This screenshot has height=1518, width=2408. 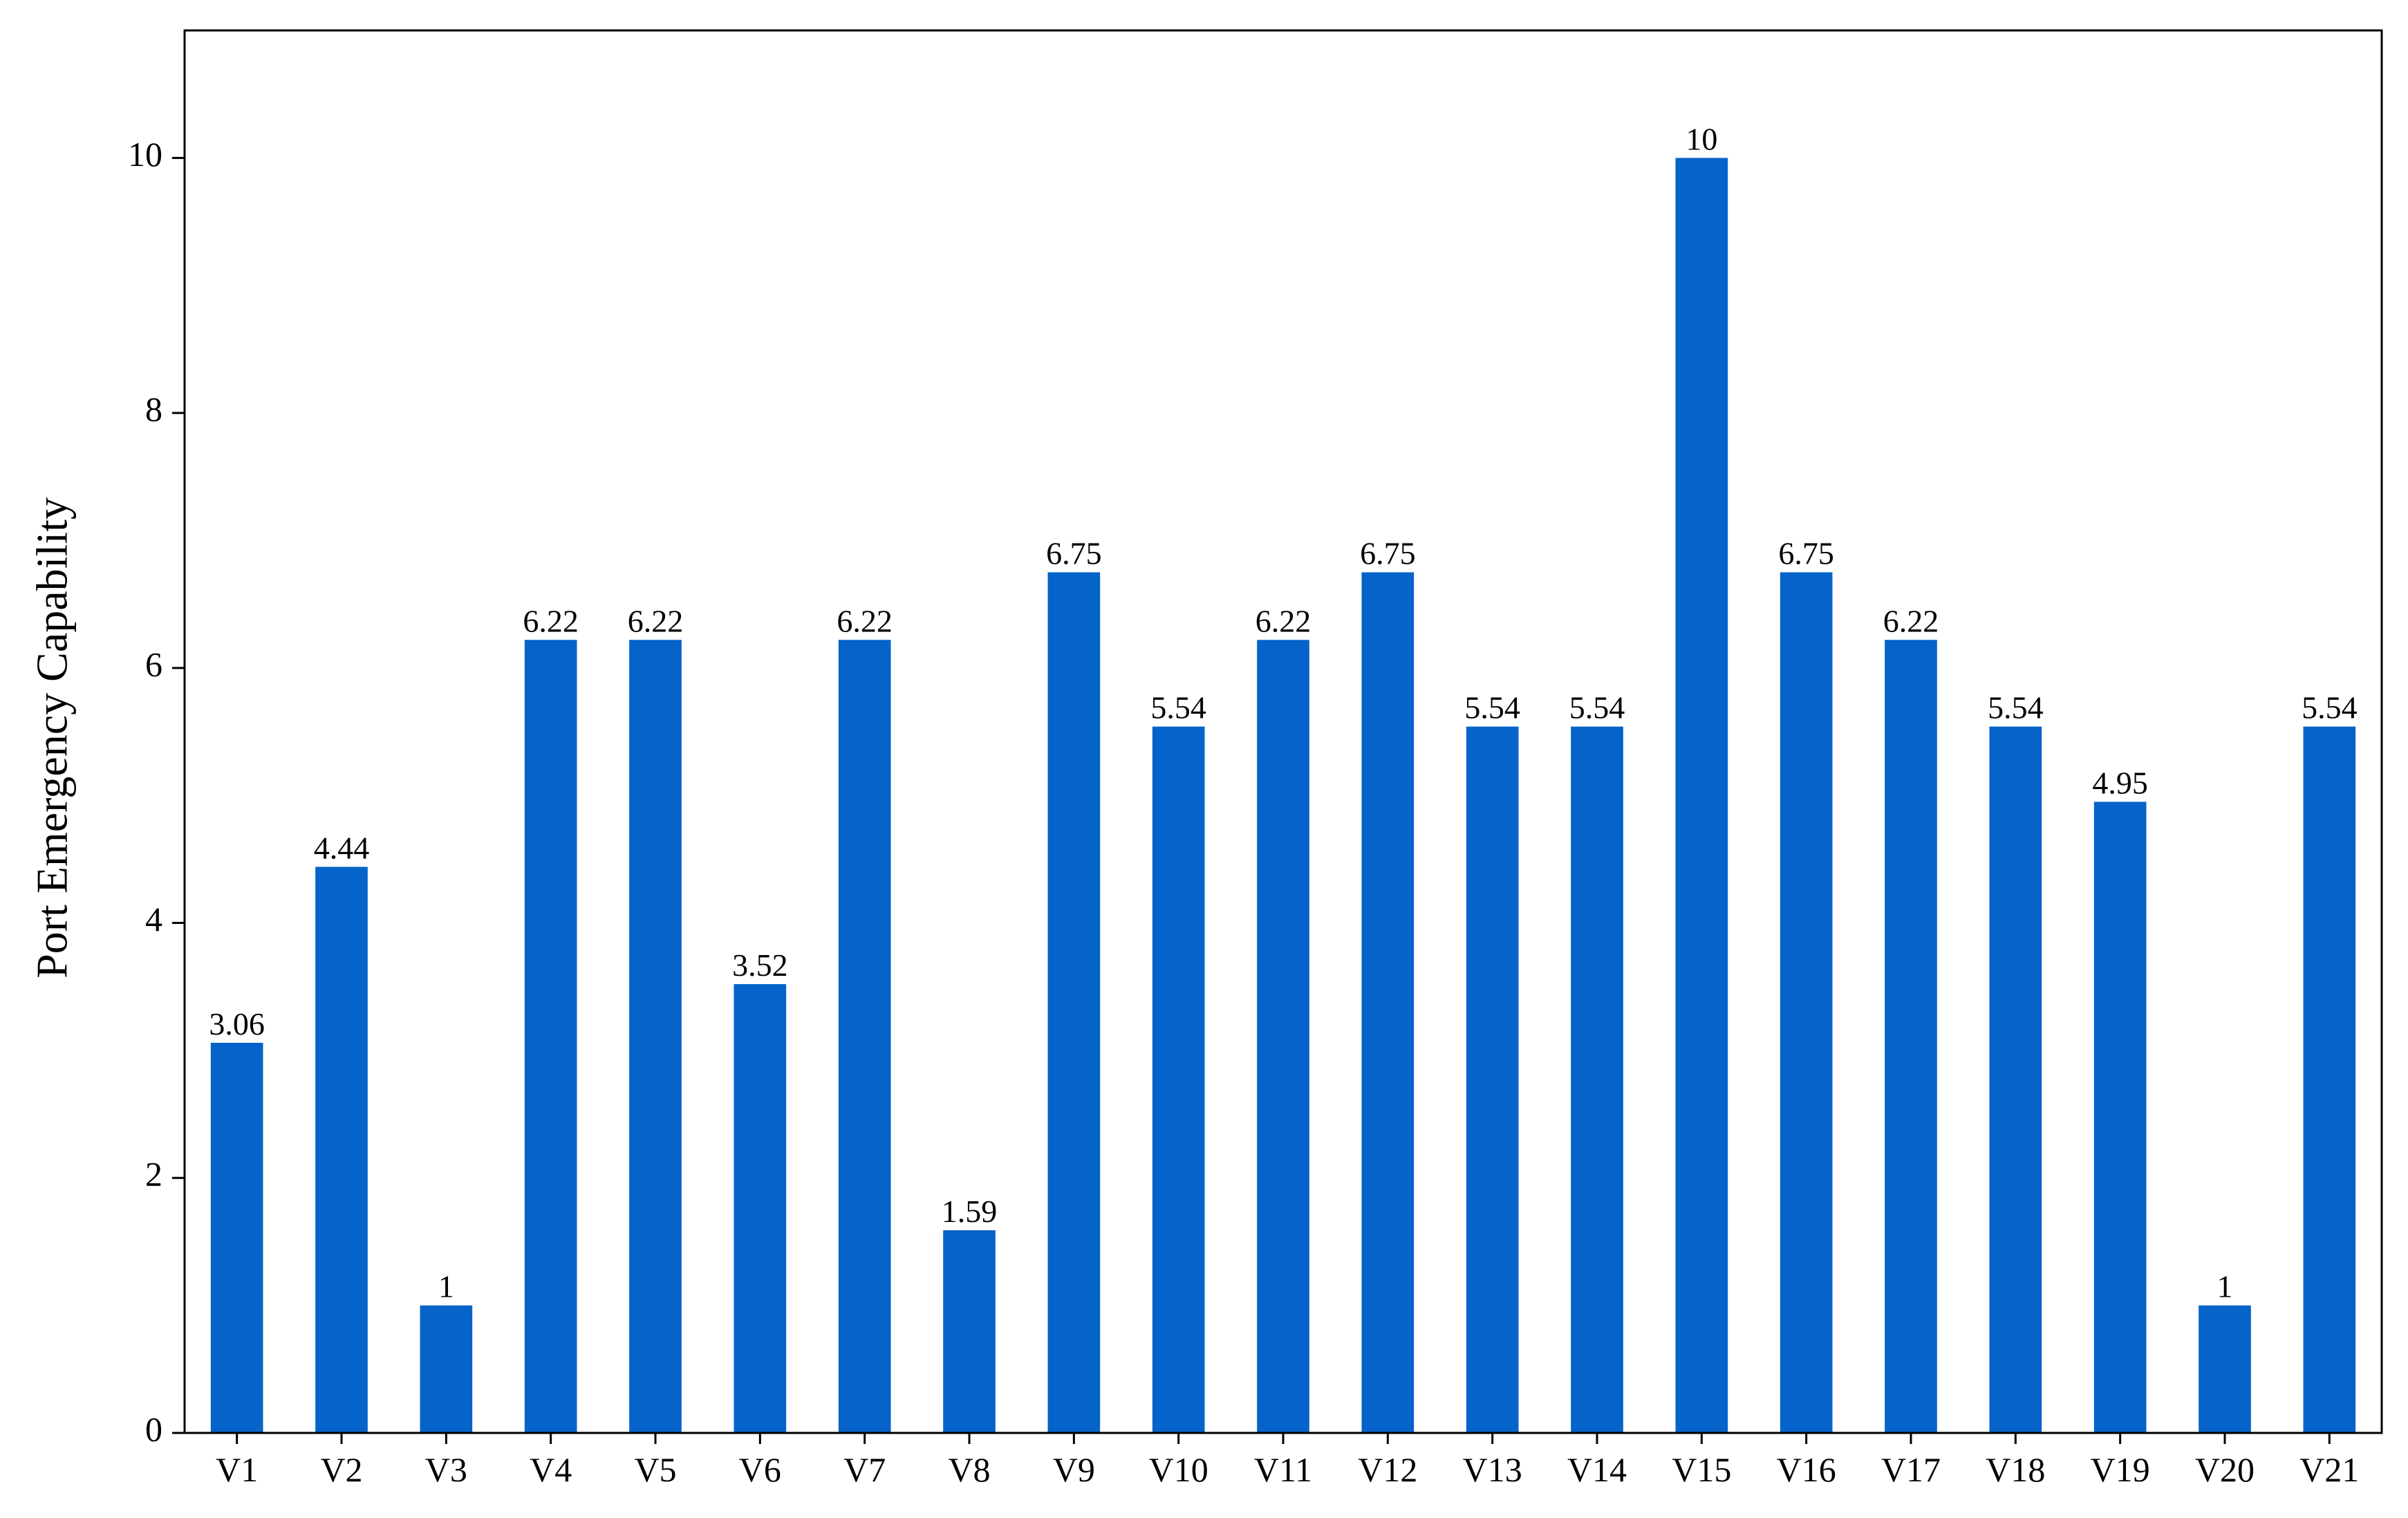 What do you see at coordinates (760, 1469) in the screenshot?
I see `x-tick-label: V6` at bounding box center [760, 1469].